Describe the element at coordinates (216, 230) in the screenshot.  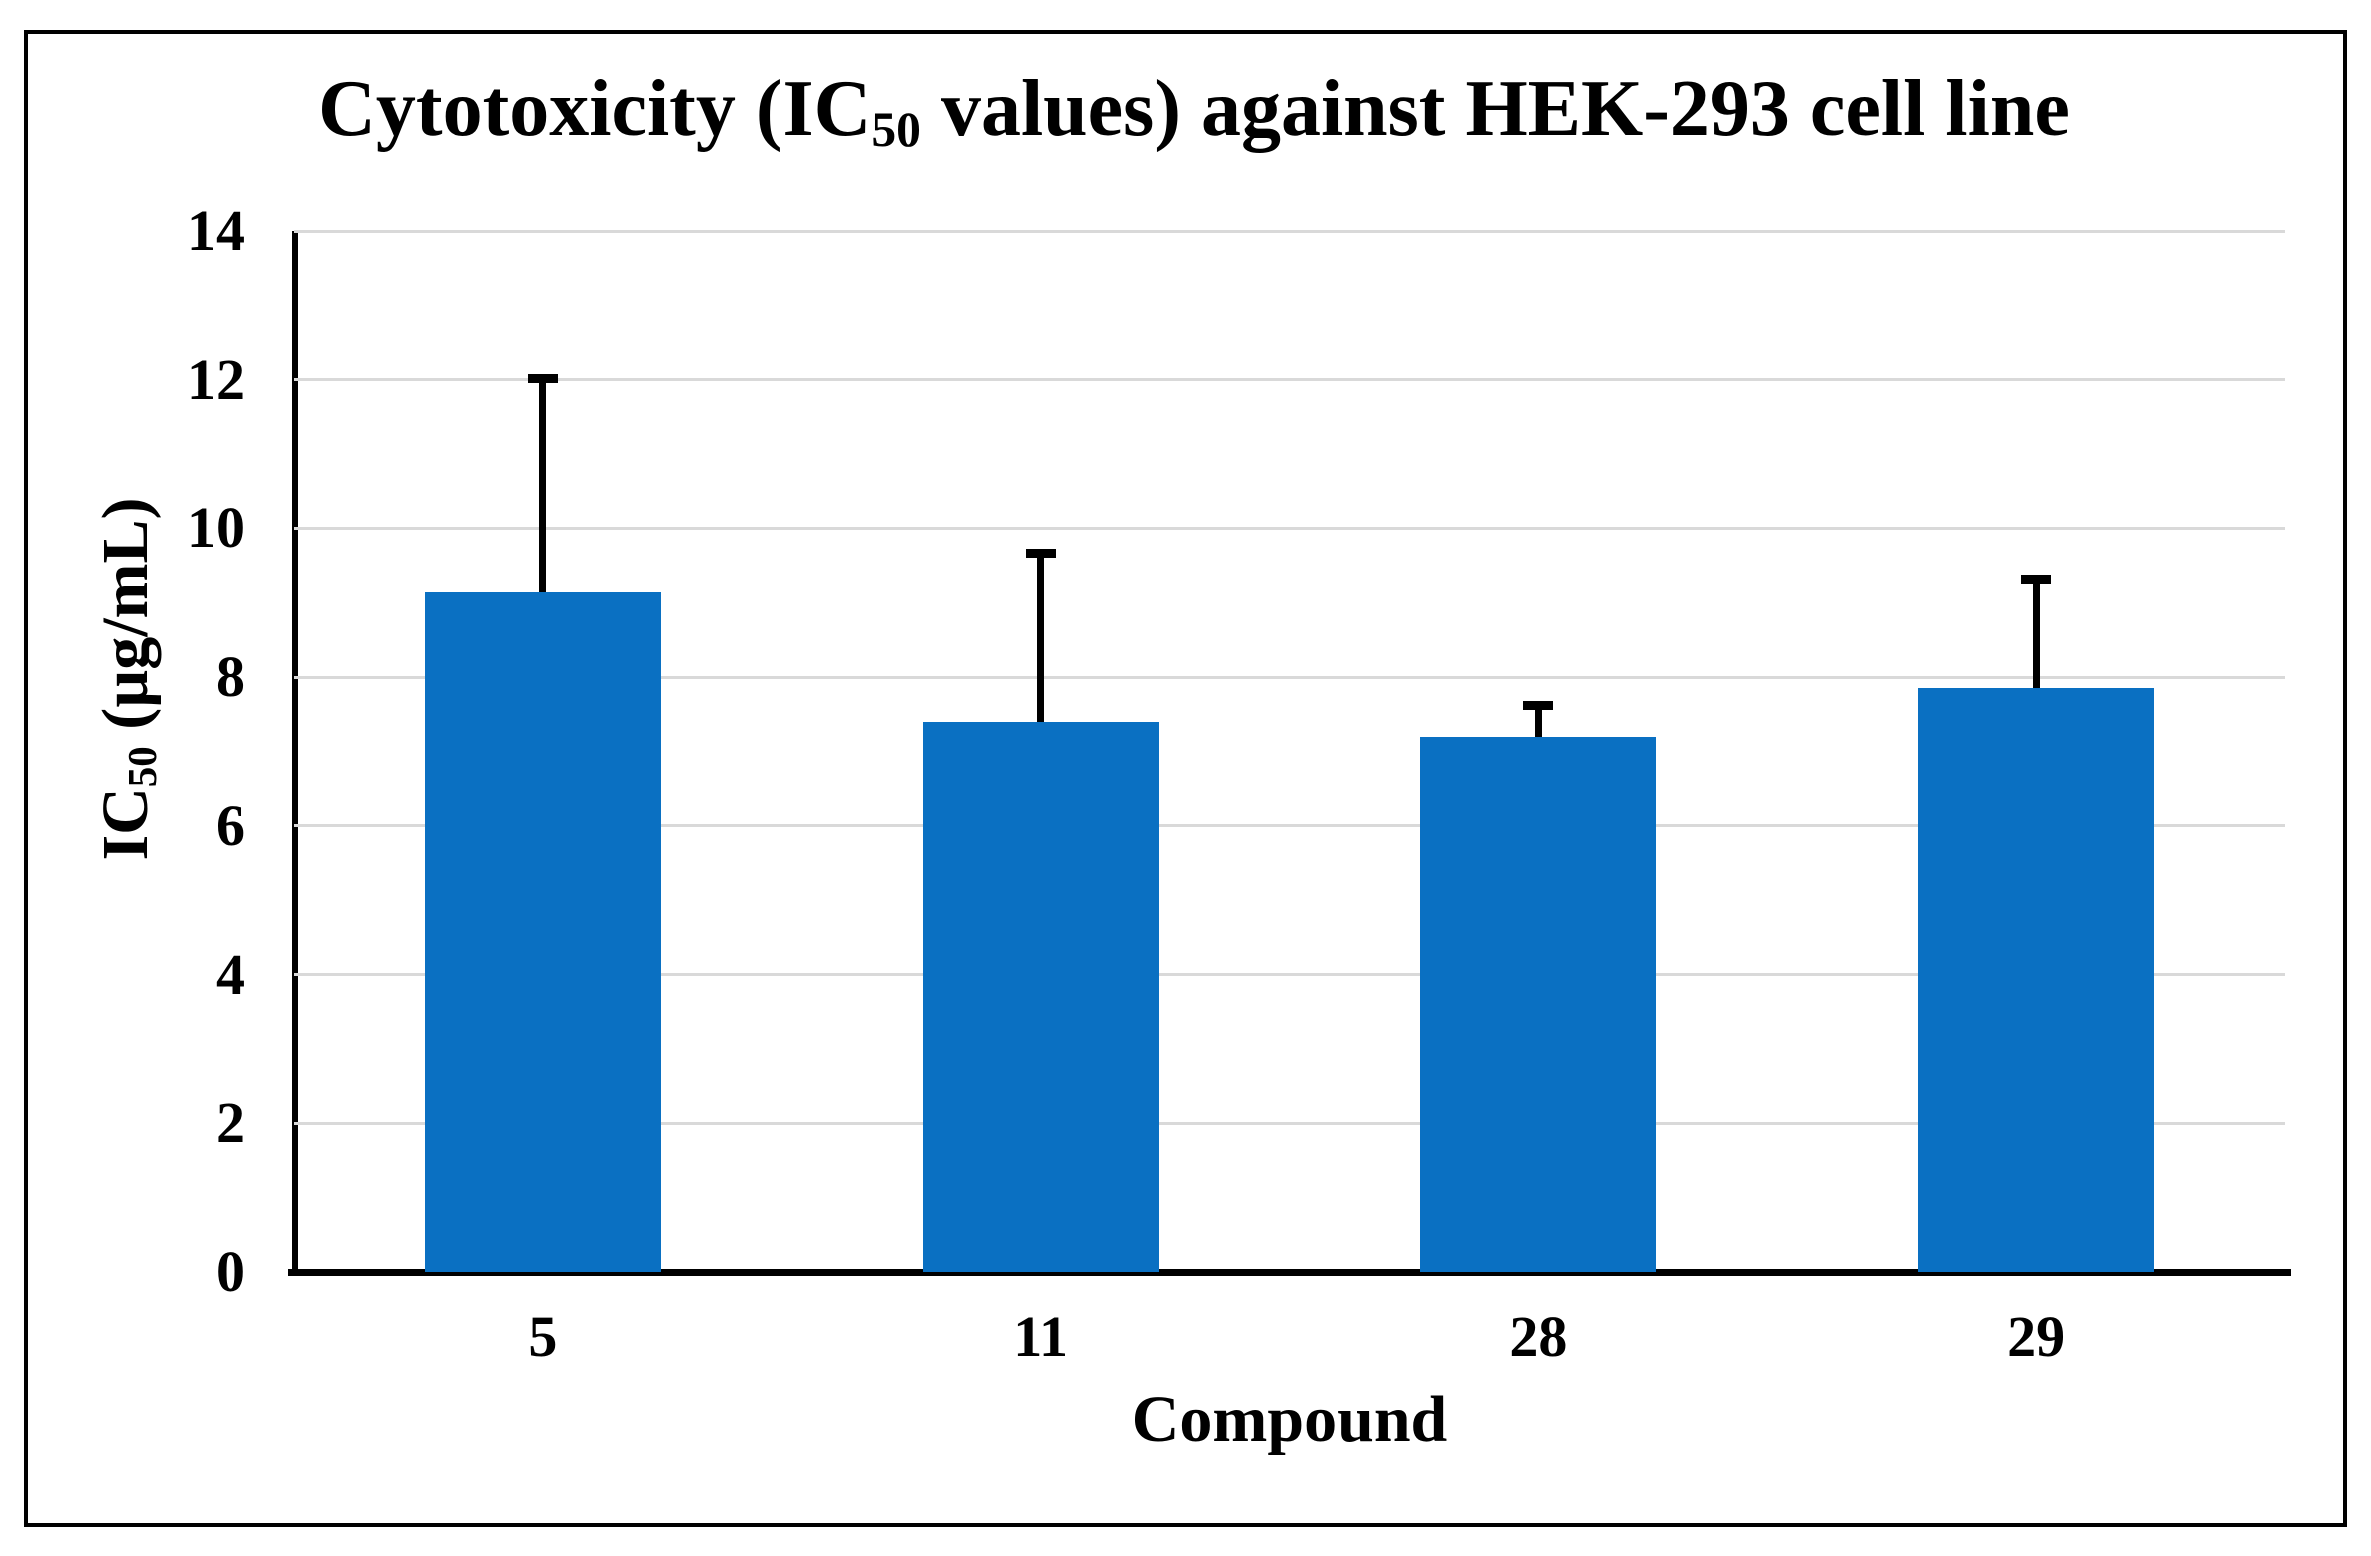
I see `y-tick-label-14: 14` at that location.